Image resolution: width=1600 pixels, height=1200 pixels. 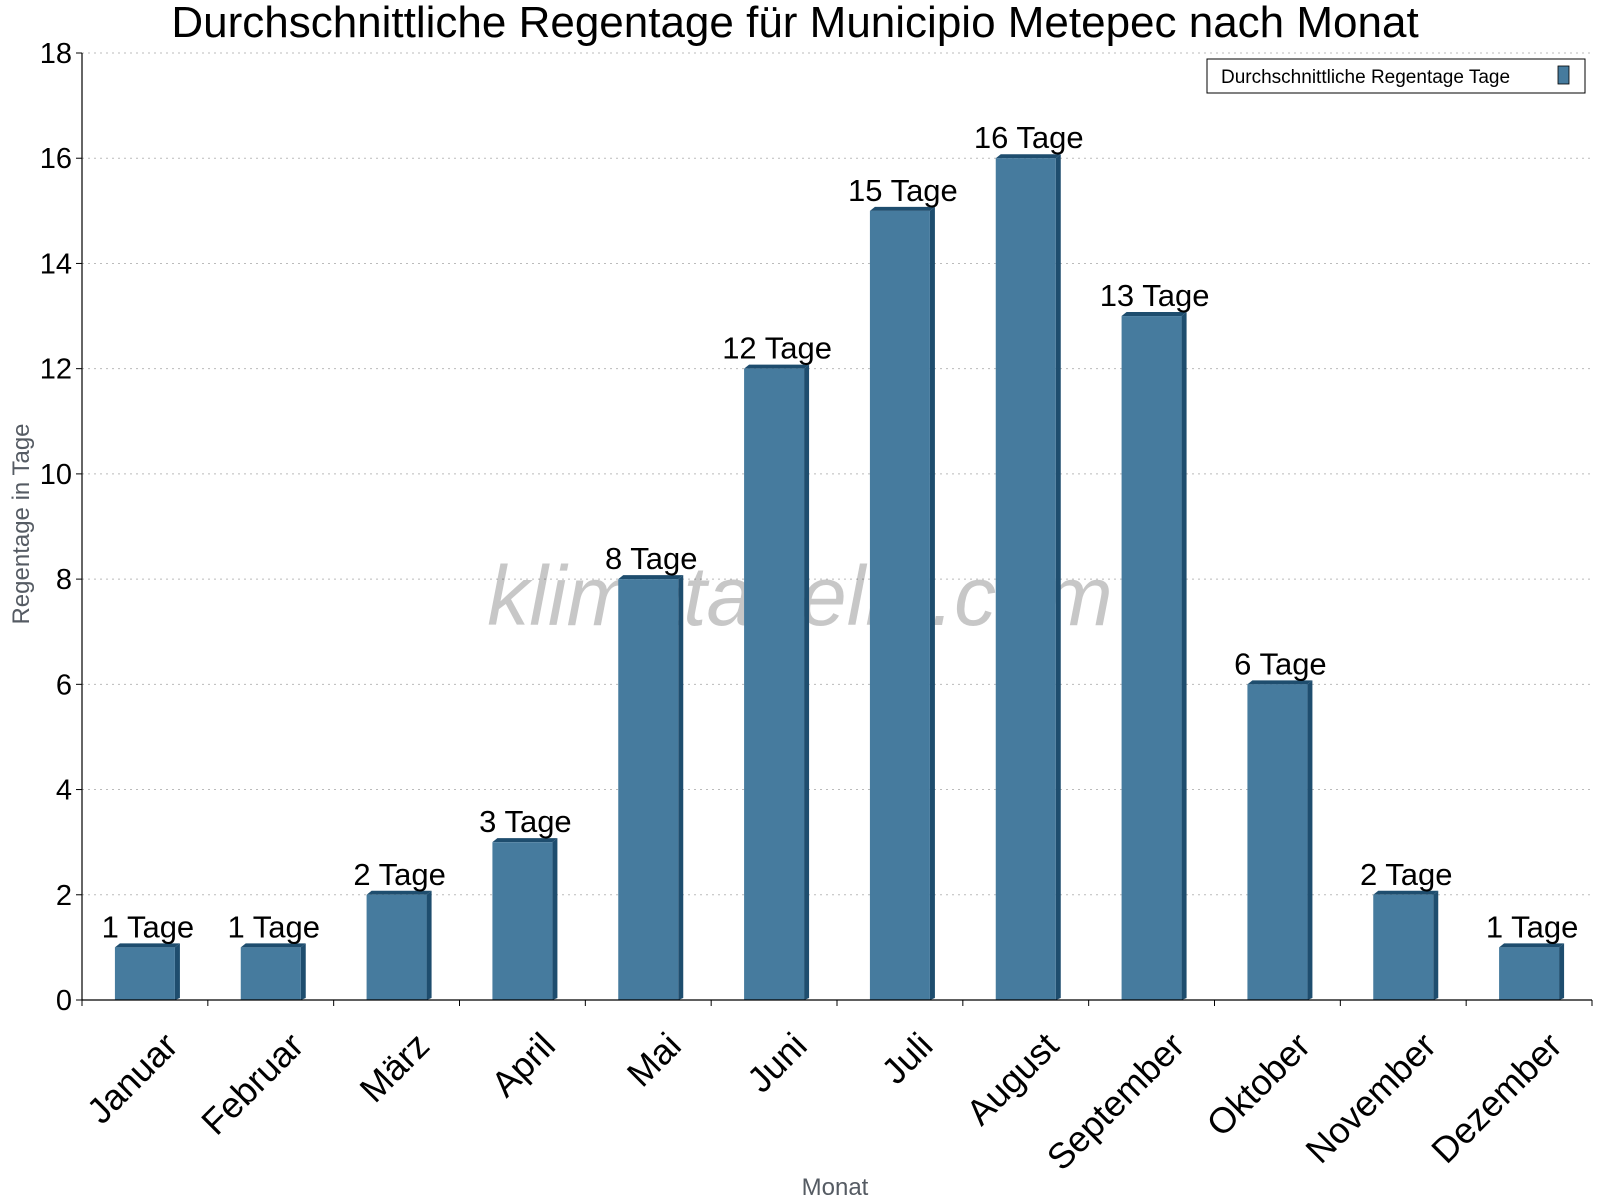 What do you see at coordinates (906, 1058) in the screenshot?
I see `x-tick-label: Juli` at bounding box center [906, 1058].